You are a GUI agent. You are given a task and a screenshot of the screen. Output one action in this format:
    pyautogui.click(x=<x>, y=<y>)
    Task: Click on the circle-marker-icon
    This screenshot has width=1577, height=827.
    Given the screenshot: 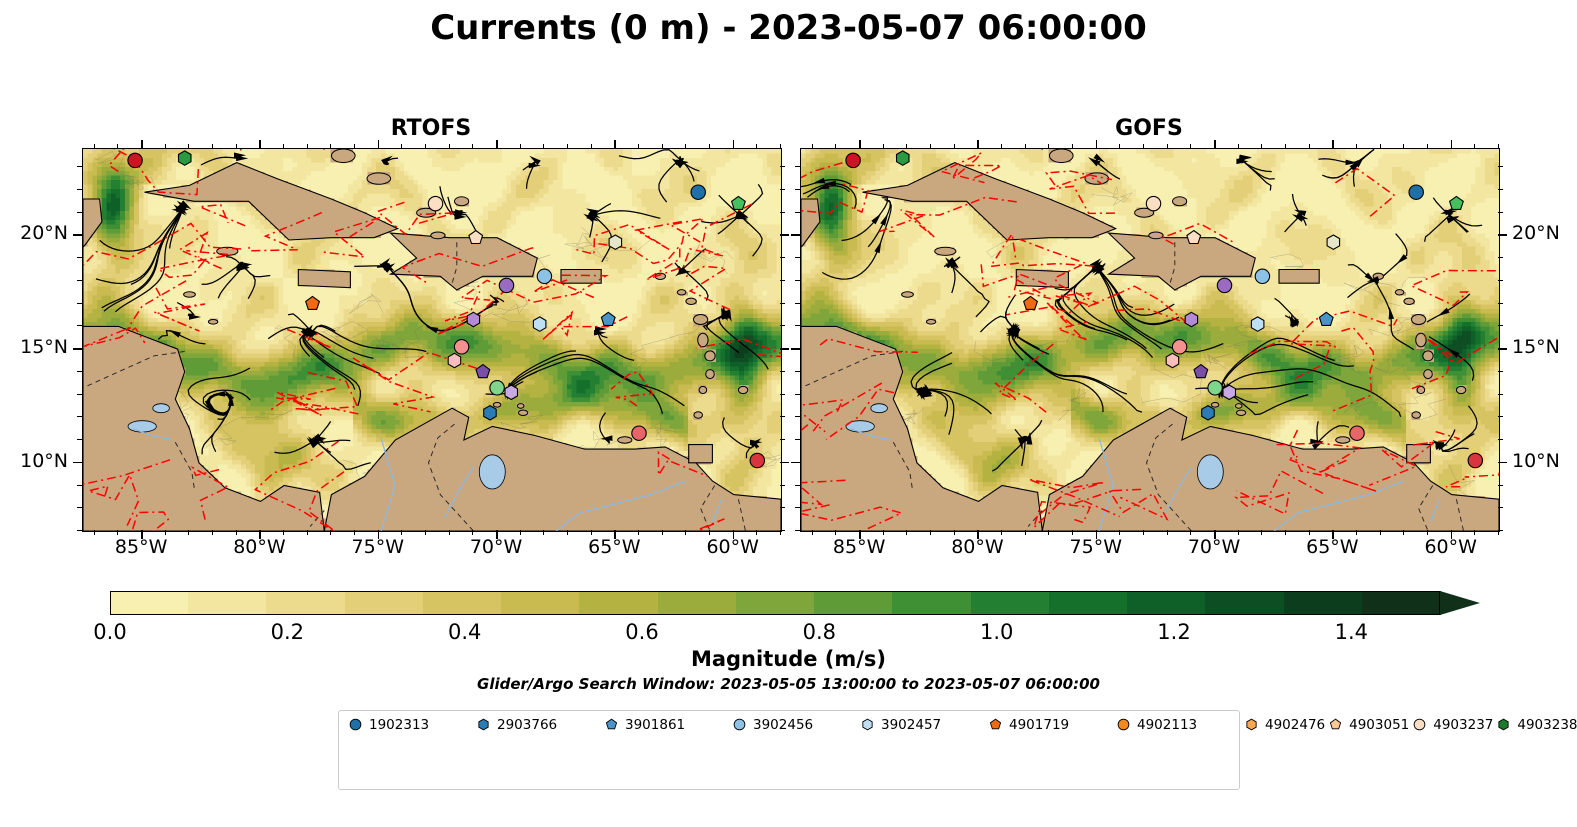 What is the action you would take?
    pyautogui.click(x=1123, y=724)
    